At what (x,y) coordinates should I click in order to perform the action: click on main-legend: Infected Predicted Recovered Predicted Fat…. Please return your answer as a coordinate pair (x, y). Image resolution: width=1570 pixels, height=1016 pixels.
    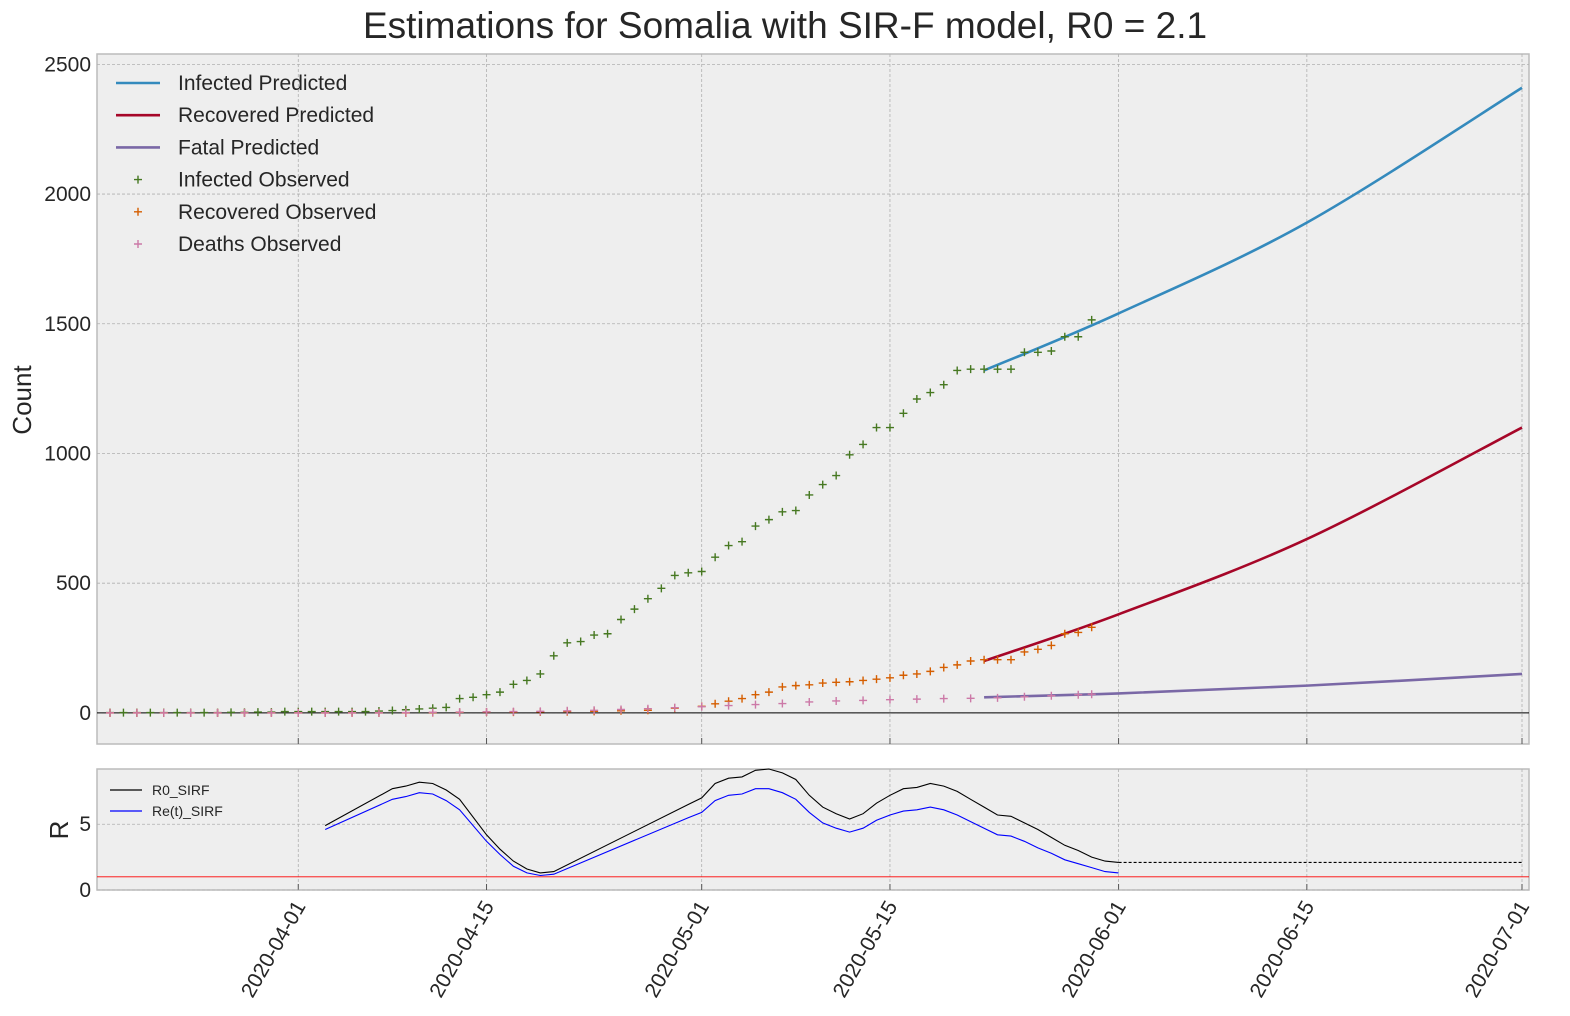
    Looking at the image, I should click on (246, 164).